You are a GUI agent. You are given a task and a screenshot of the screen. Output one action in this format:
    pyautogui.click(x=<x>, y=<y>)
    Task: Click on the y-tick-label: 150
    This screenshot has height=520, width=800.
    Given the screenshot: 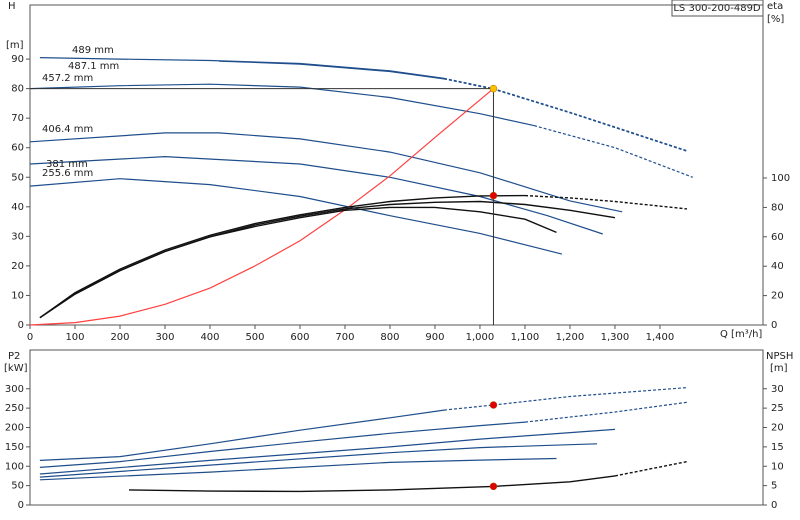 What is the action you would take?
    pyautogui.click(x=14, y=447)
    